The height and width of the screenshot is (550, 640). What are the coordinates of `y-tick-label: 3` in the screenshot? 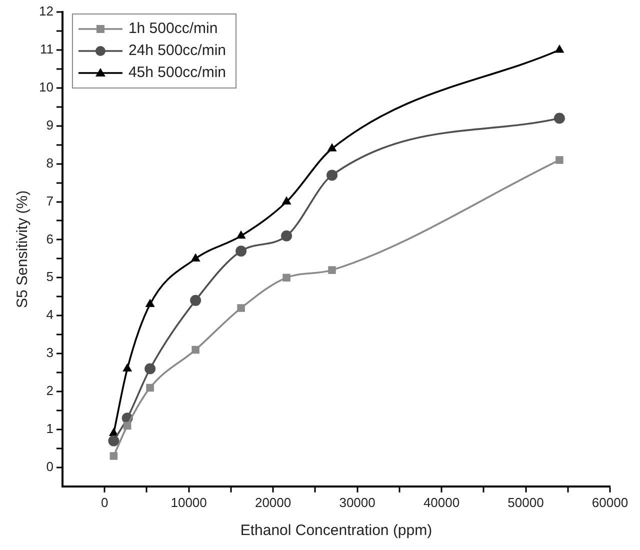 It's located at (50, 352).